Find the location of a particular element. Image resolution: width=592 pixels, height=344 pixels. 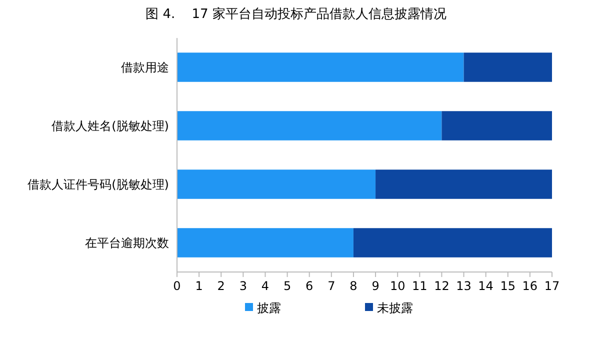

legend-label: 未披露 is located at coordinates (395, 308).